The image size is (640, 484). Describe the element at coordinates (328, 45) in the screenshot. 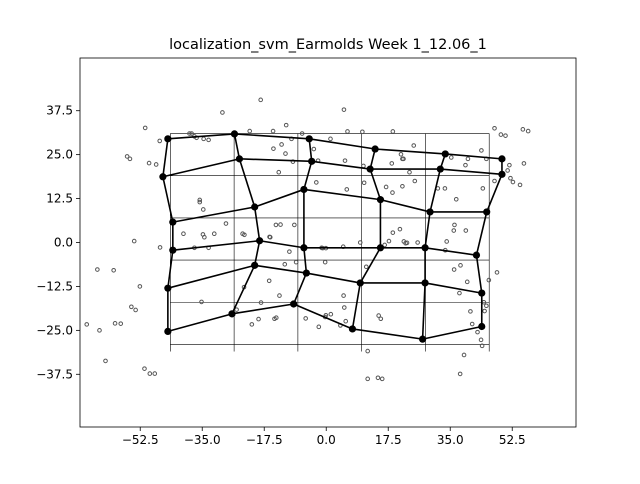

I see `chart-title: localization_svm_Earmolds Week 1_12.06_1` at that location.